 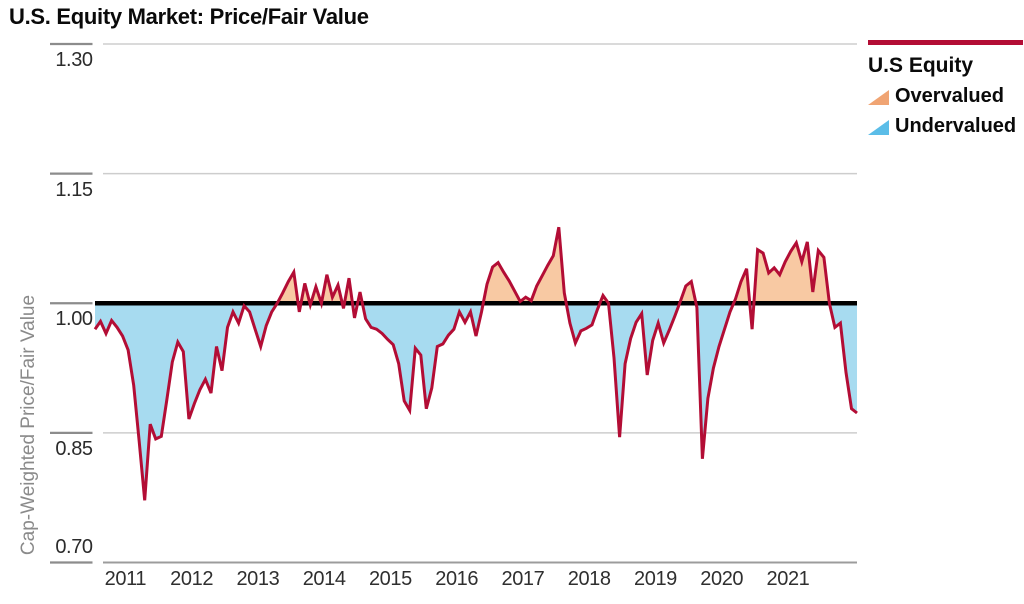 What do you see at coordinates (192, 579) in the screenshot?
I see `x-year-label: 2012` at bounding box center [192, 579].